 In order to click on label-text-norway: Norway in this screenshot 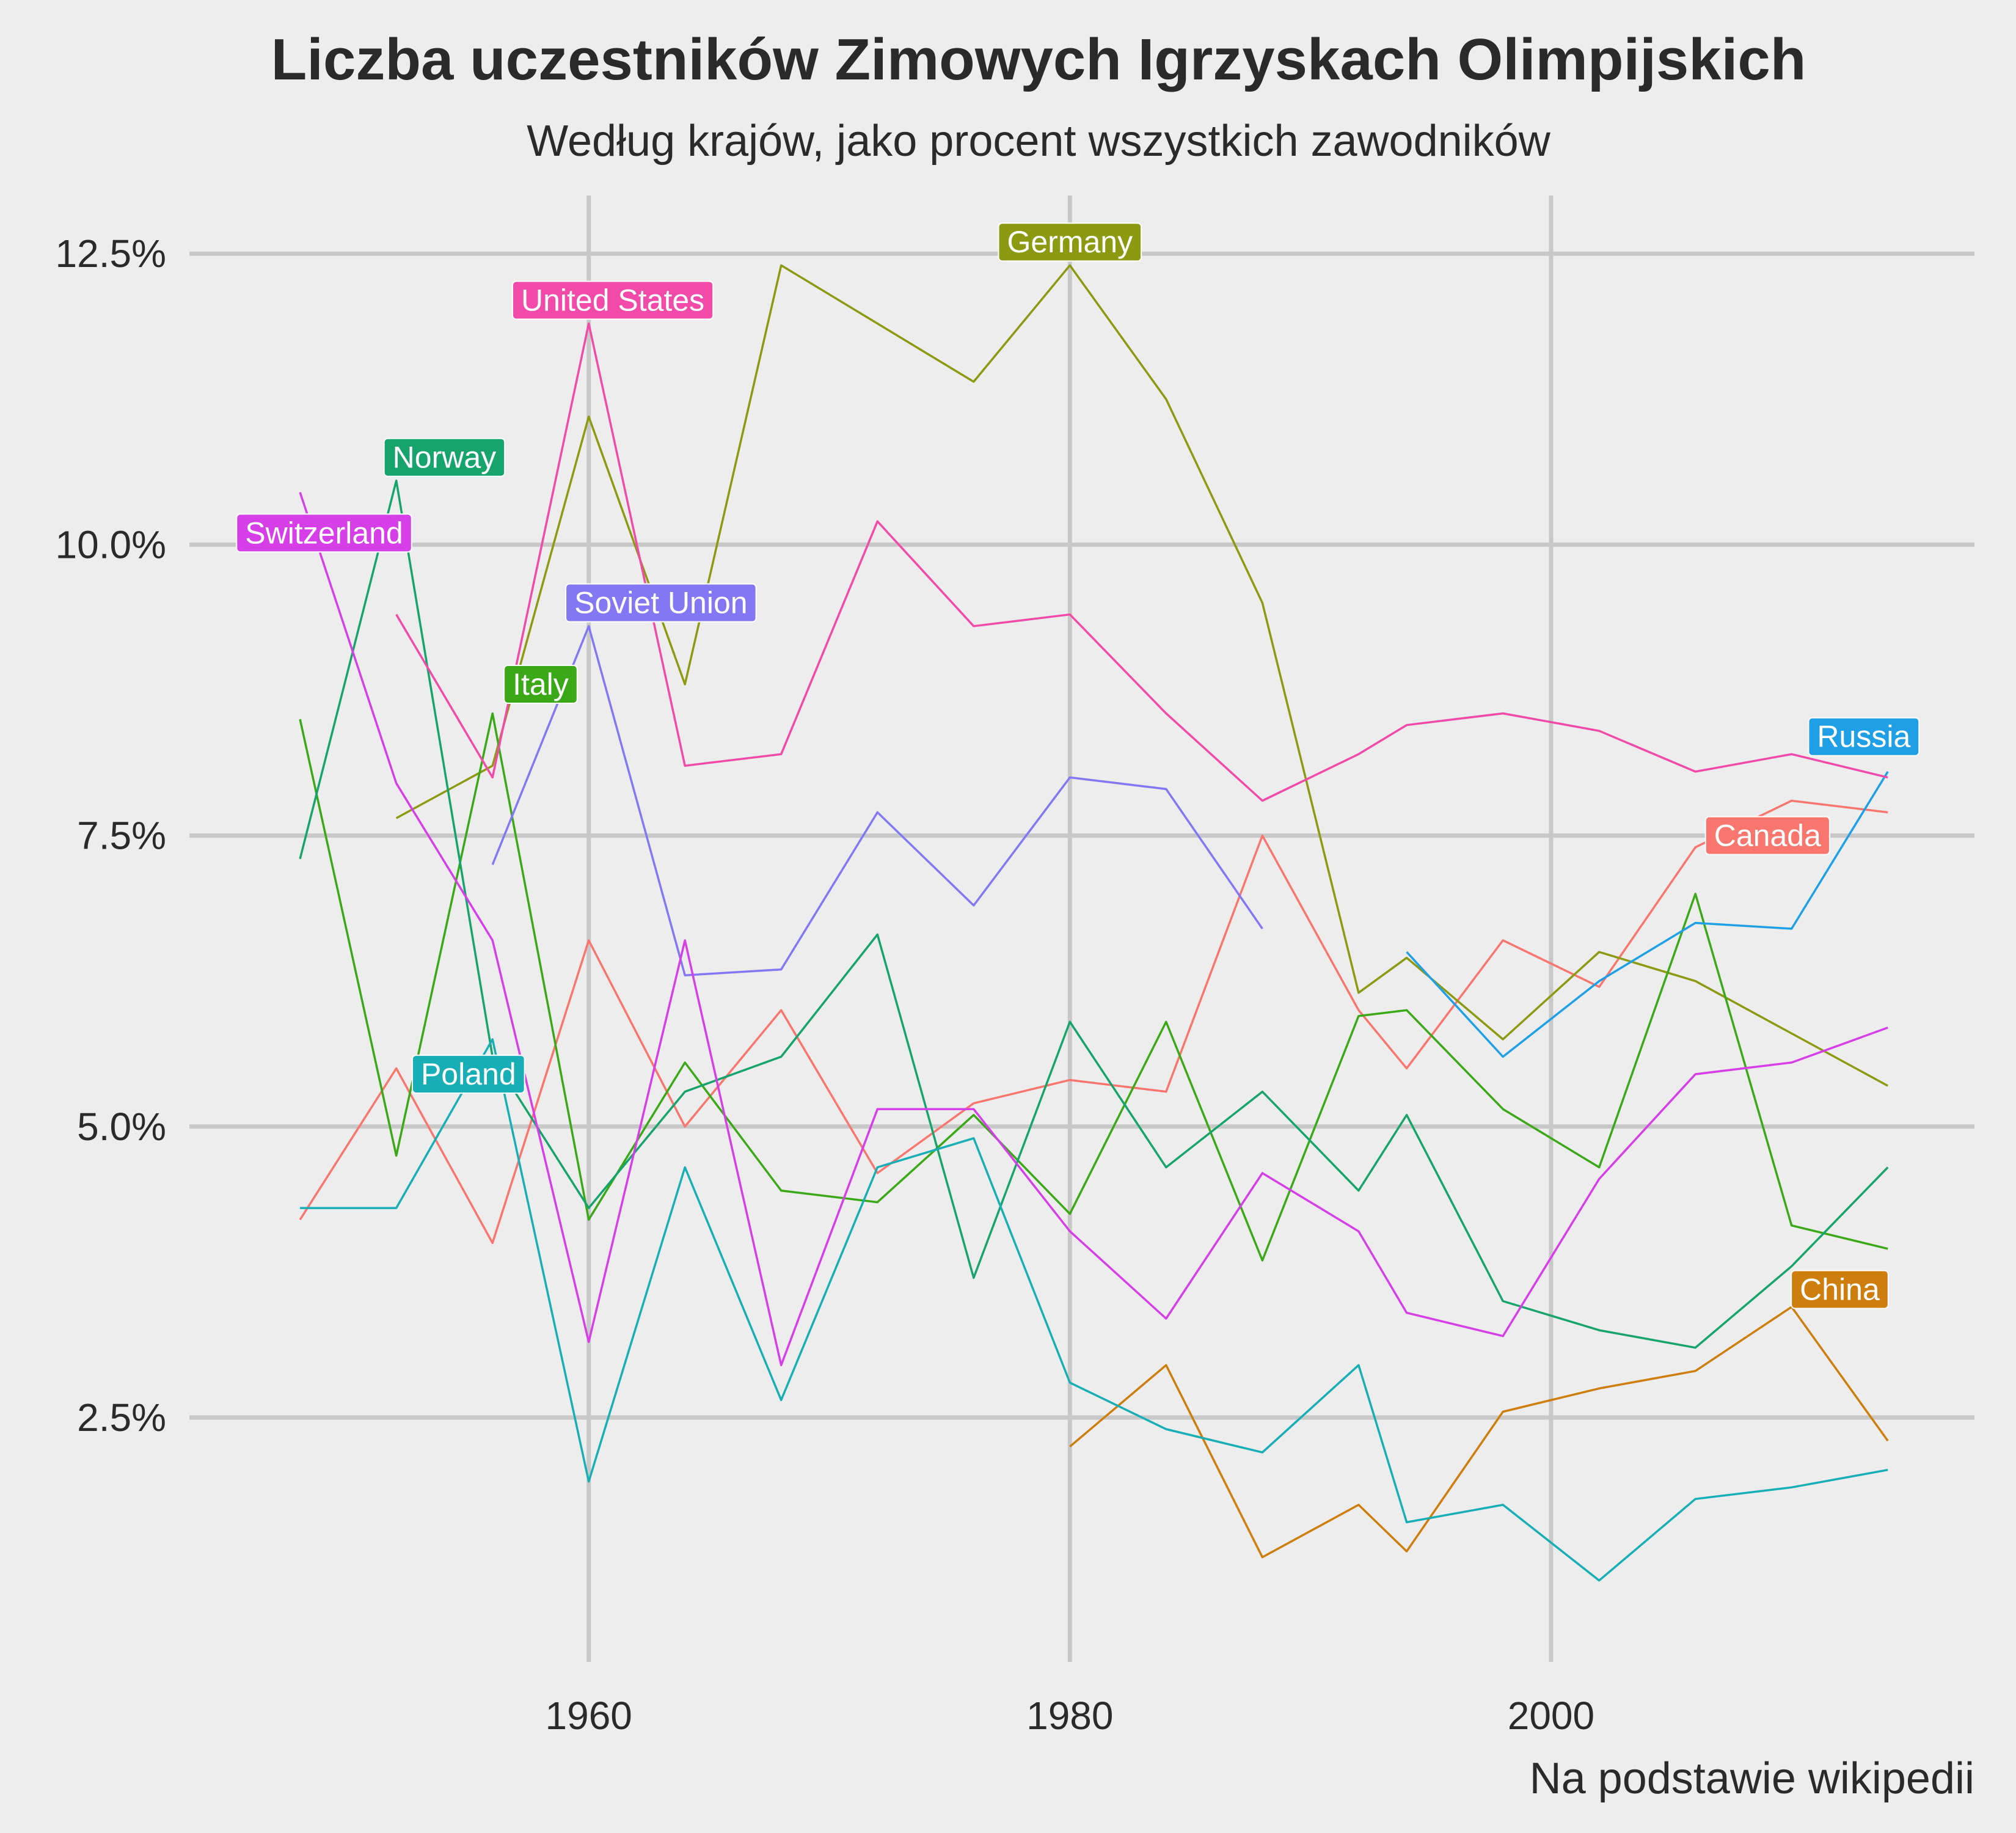, I will do `click(444, 458)`.